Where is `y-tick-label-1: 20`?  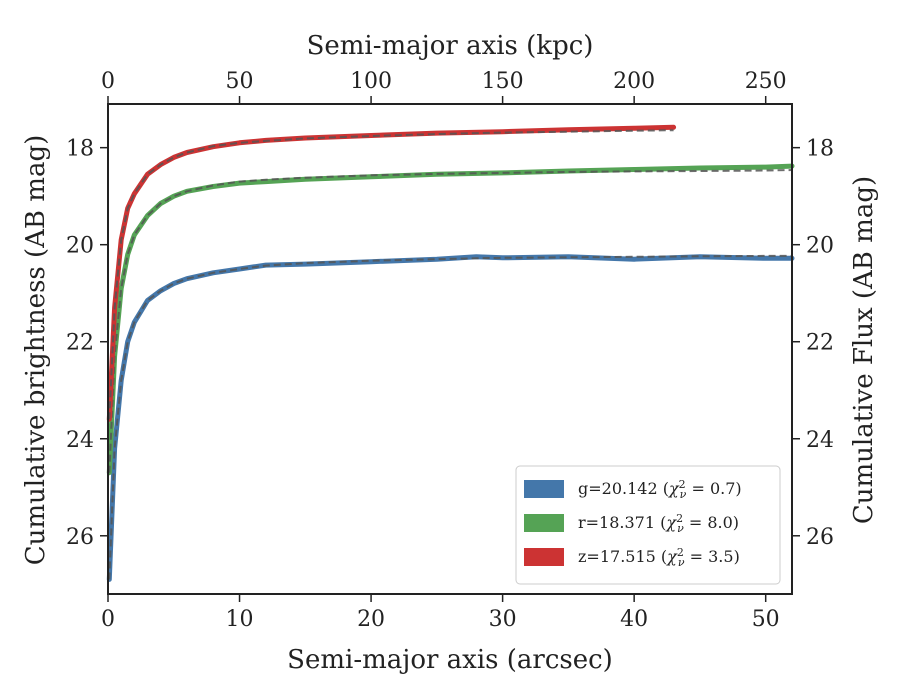
y-tick-label-1: 20 is located at coordinates (80, 246).